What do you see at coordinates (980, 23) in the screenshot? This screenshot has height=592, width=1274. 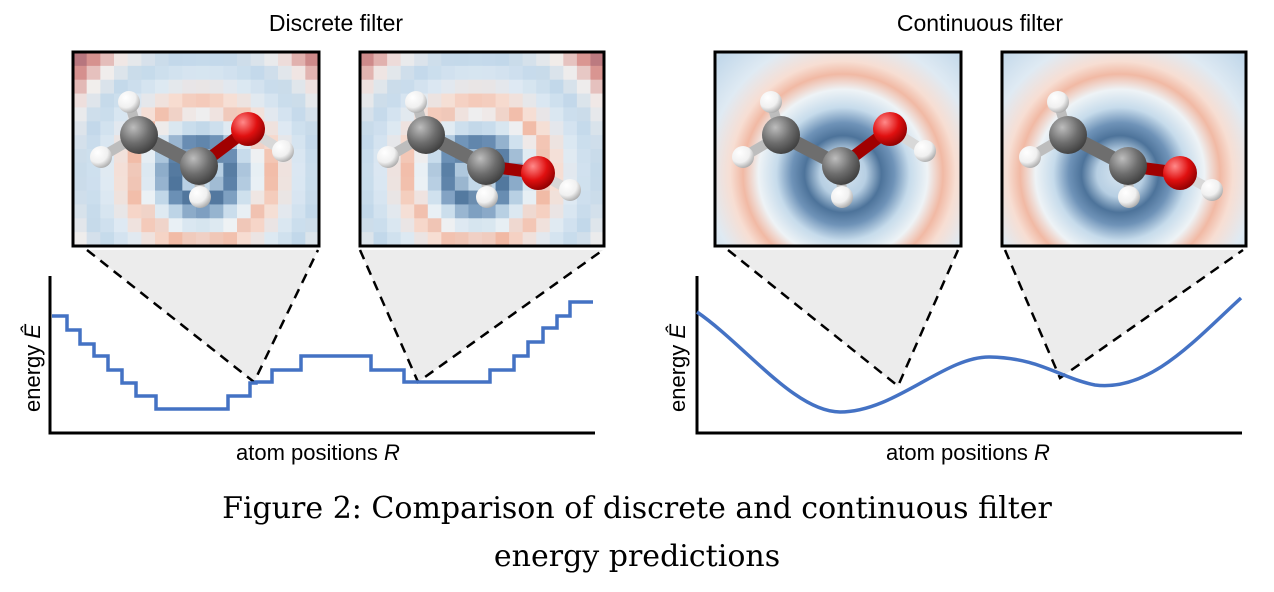 I see `right-panel-title: Continuous filter` at bounding box center [980, 23].